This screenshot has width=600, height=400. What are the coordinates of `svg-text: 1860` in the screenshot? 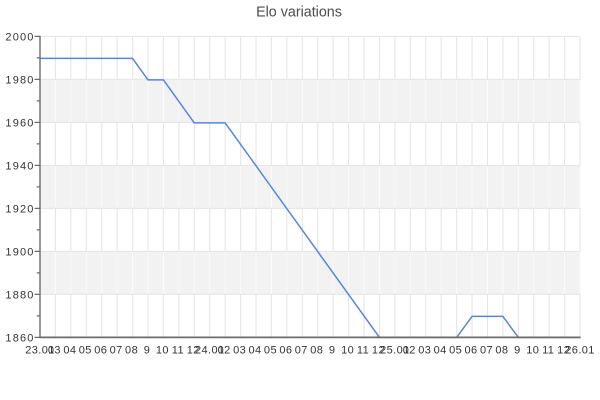 It's located at (19, 338).